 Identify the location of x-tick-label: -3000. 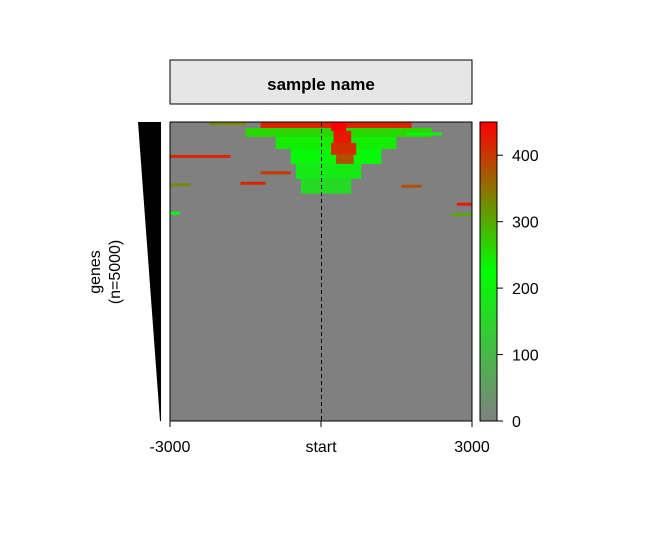
(170, 447).